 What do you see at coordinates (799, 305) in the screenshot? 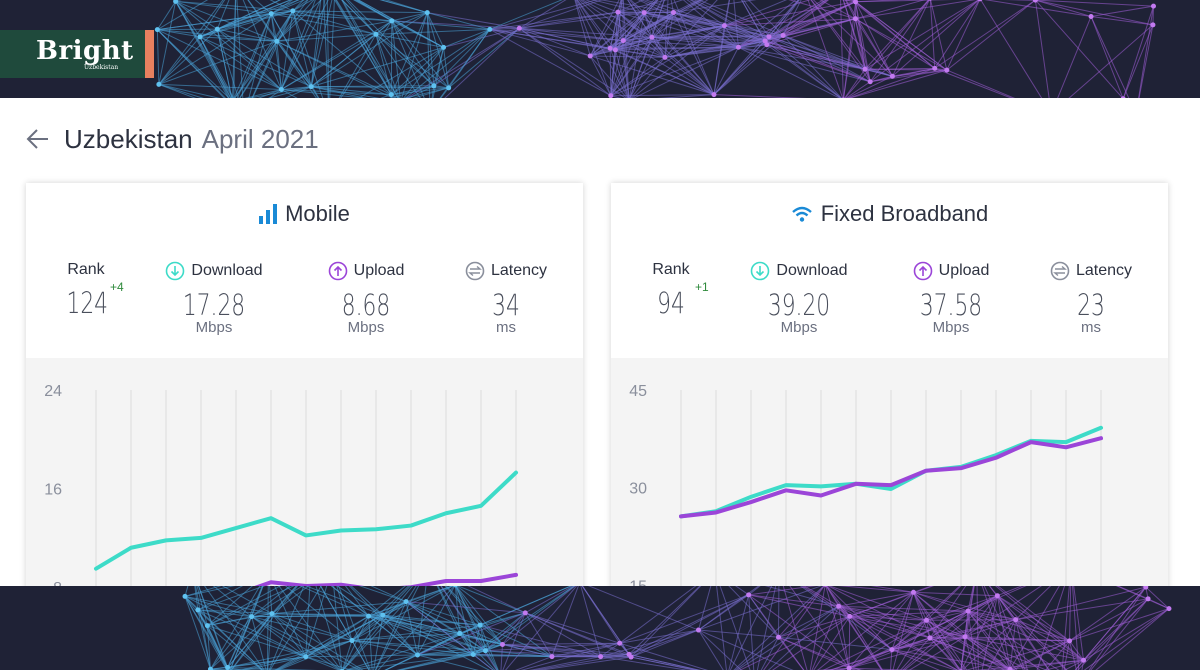
I see `fixed-download-value: 39.20` at bounding box center [799, 305].